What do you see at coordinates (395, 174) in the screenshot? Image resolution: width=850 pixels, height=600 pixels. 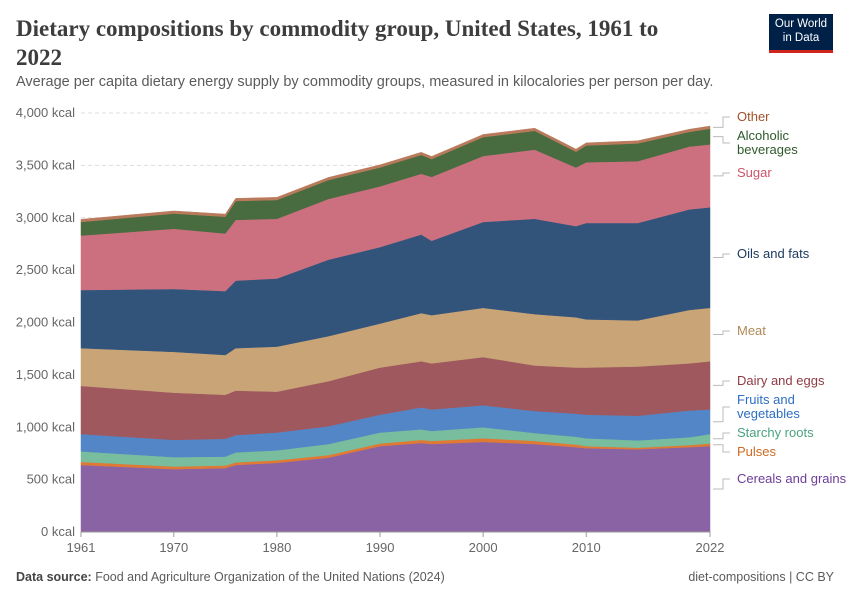 I see `area-other` at bounding box center [395, 174].